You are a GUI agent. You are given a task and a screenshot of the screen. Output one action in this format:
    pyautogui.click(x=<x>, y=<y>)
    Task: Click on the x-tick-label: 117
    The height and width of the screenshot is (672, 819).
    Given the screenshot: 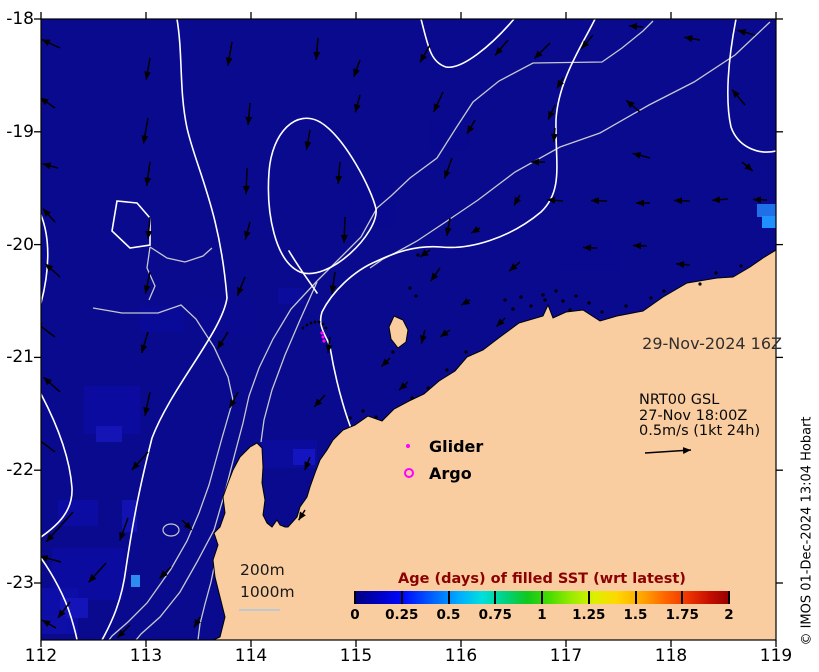 What is the action you would take?
    pyautogui.click(x=566, y=656)
    